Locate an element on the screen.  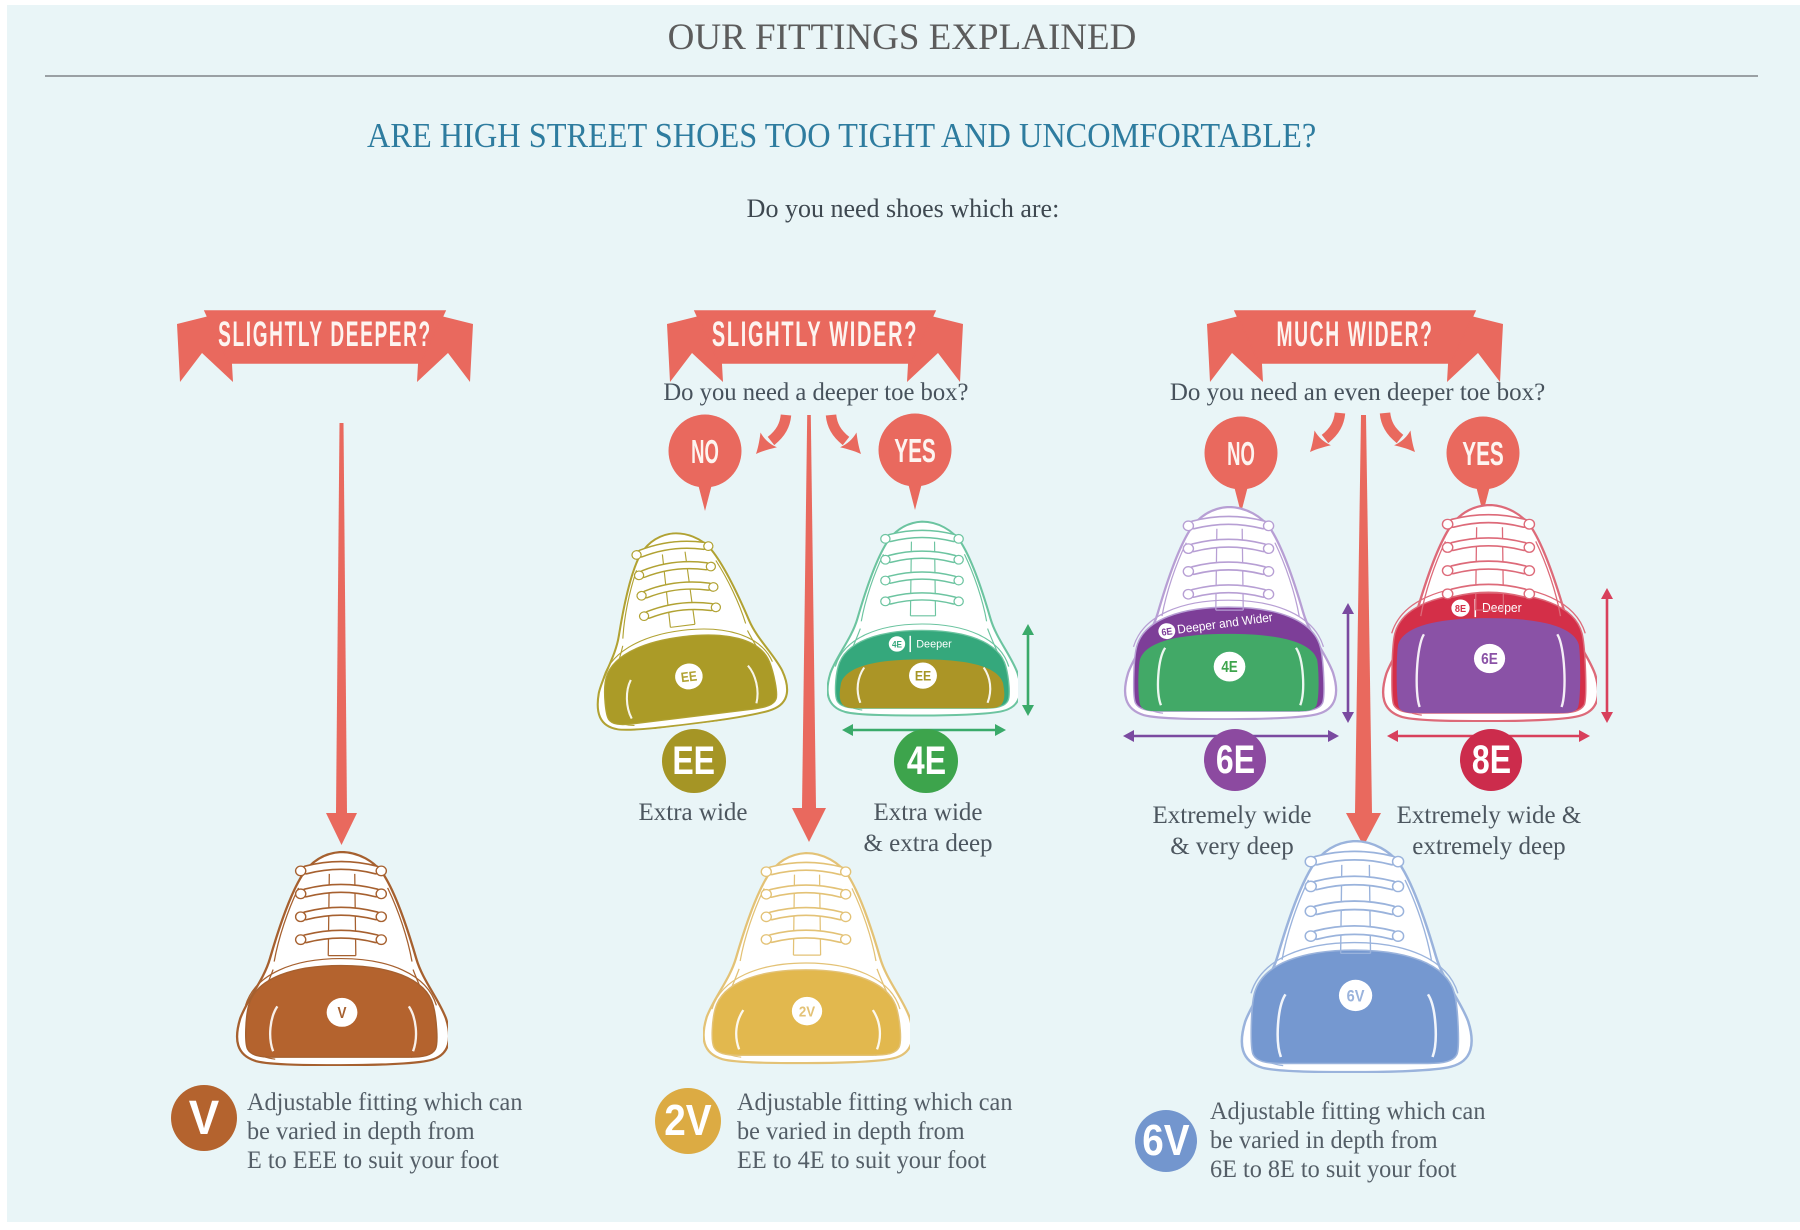
svg-text: 6V is located at coordinates (1356, 997).